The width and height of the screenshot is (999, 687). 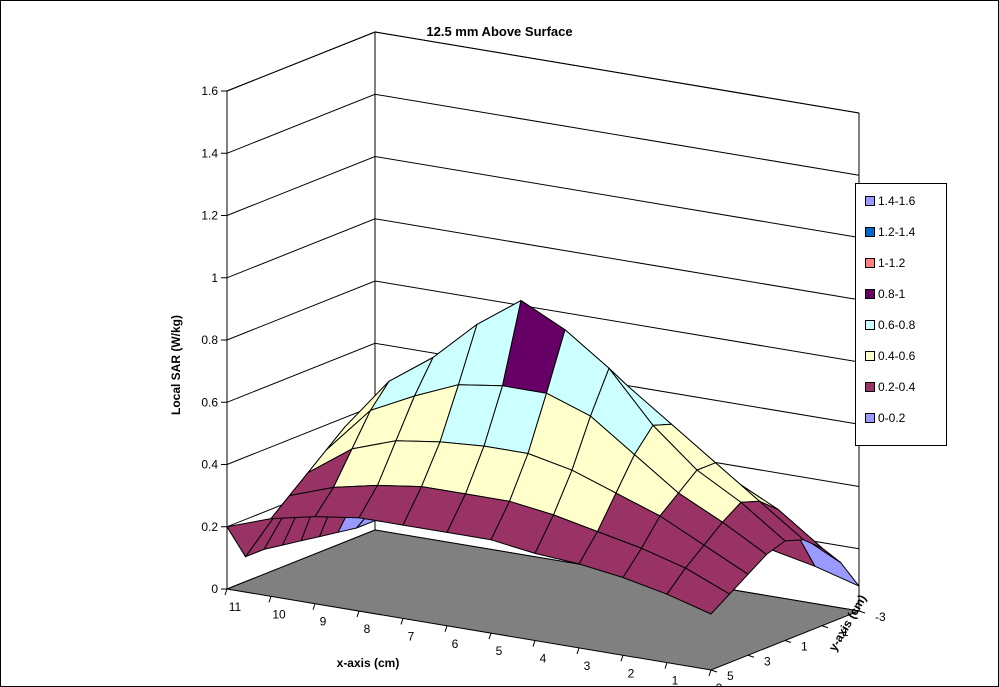 I want to click on legend-item: 0-0.2, so click(x=885, y=418).